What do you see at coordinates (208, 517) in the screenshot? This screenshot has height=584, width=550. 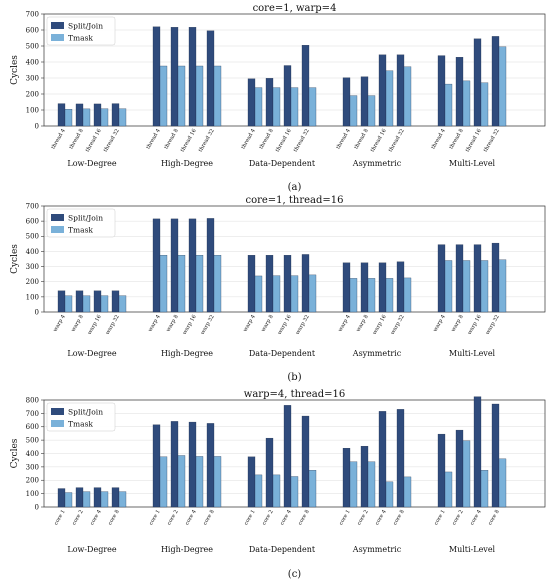 I see `x-tick-label: core 8` at bounding box center [208, 517].